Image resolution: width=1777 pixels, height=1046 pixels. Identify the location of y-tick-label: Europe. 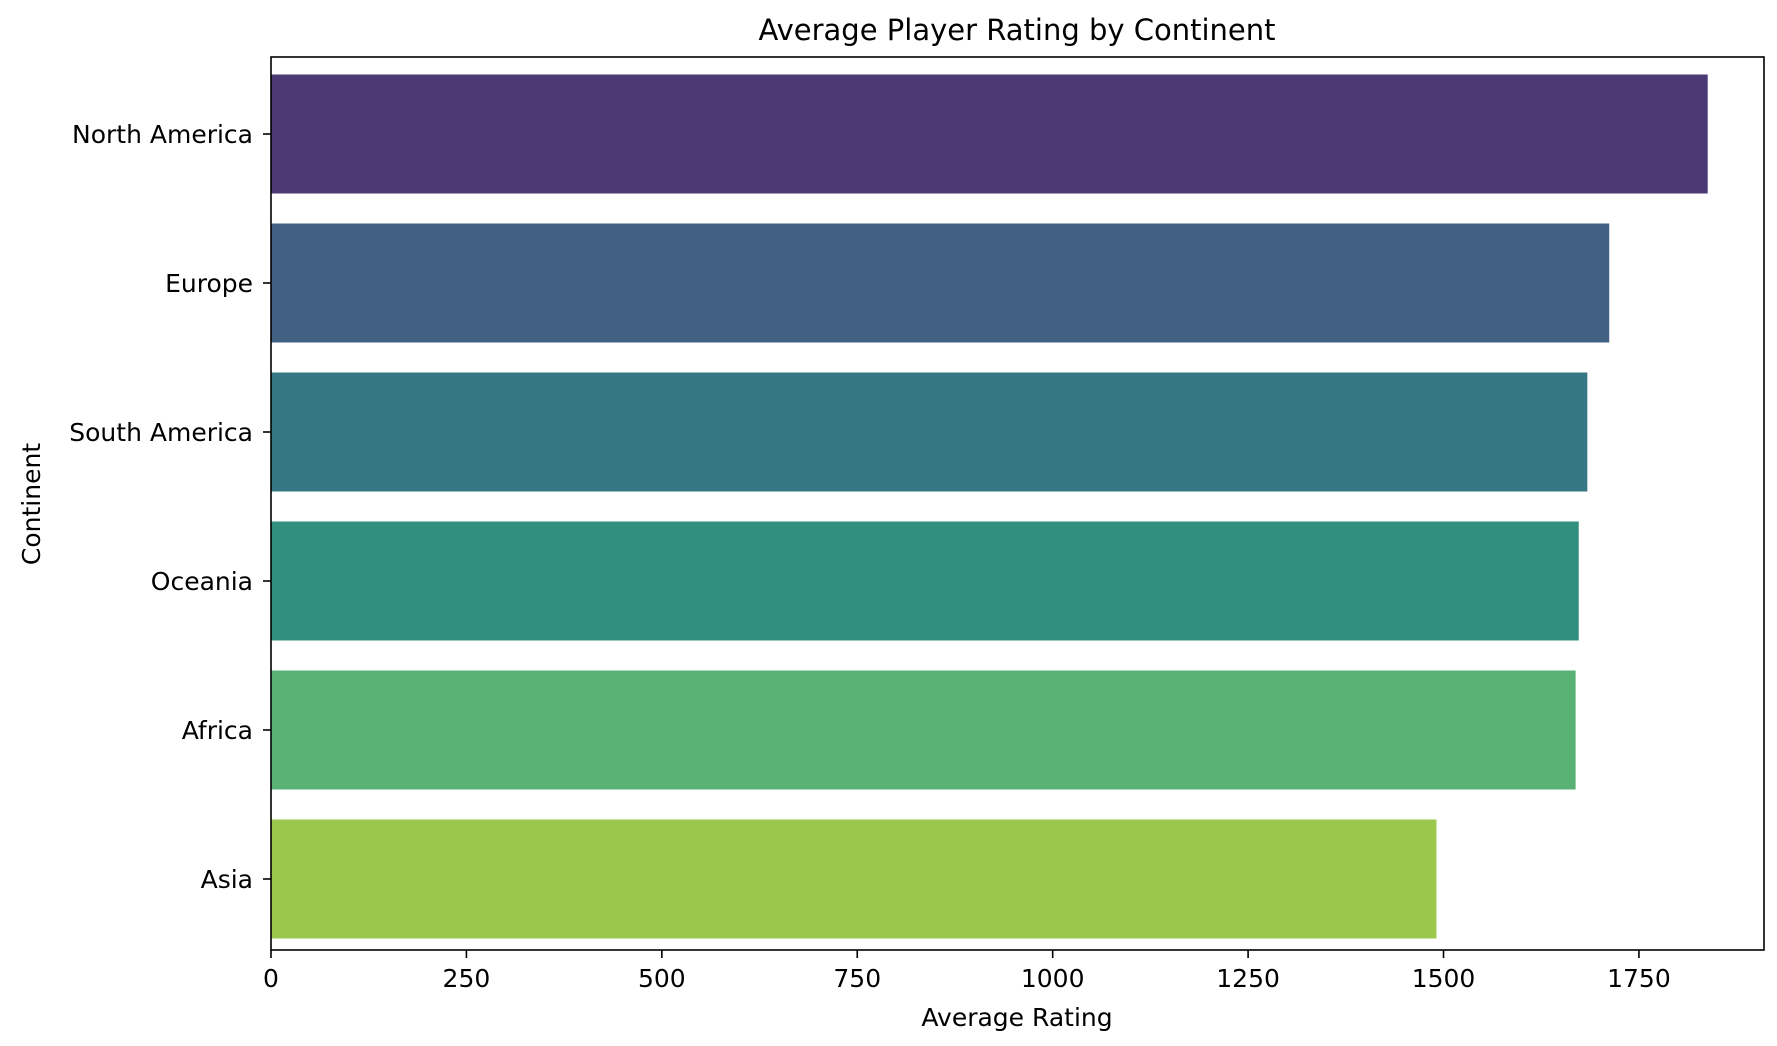
(209, 283).